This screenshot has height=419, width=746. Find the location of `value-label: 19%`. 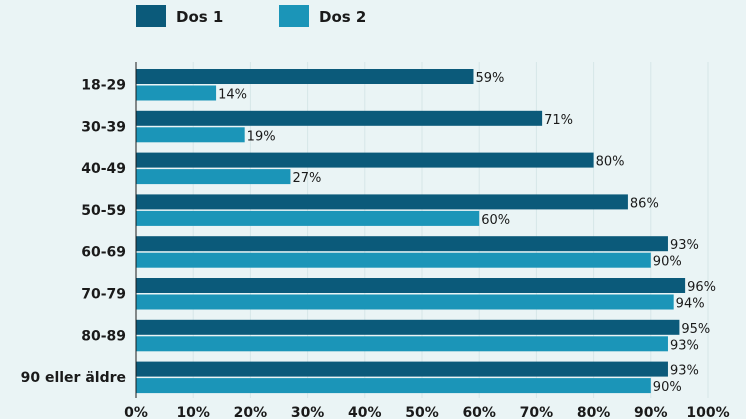

value-label: 19% is located at coordinates (261, 136).